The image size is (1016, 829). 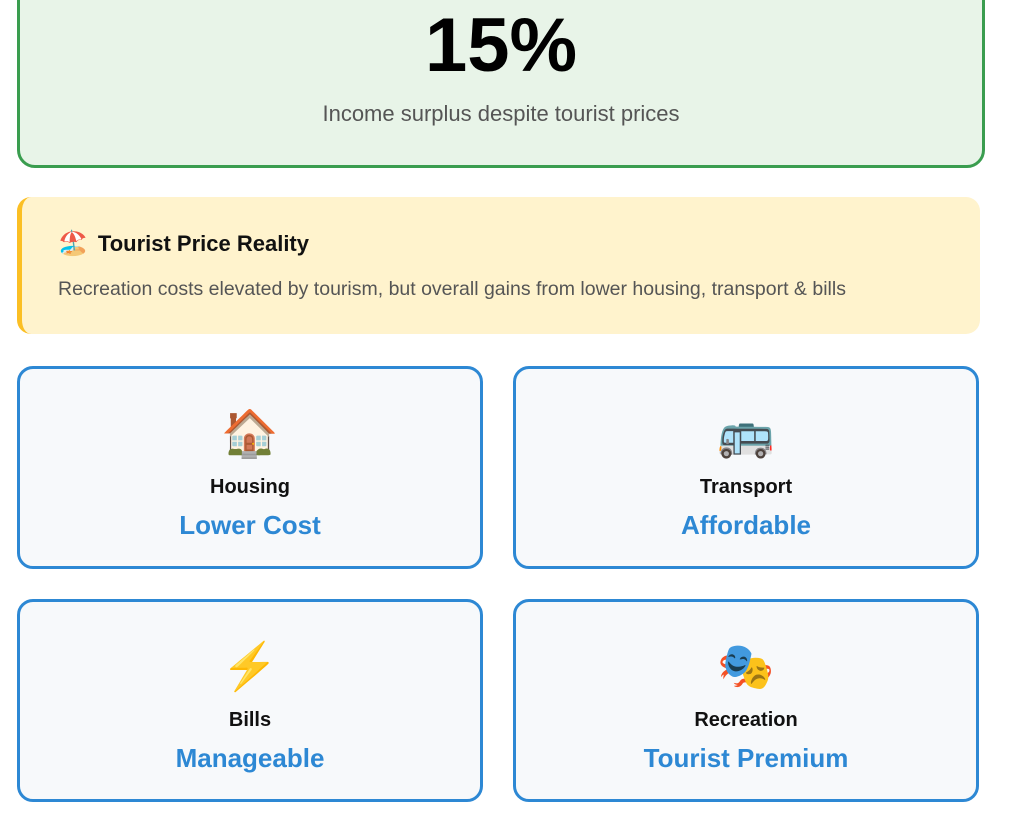 What do you see at coordinates (746, 700) in the screenshot?
I see `category-card-recreation: 🎭 Recreation Tourist Premium` at bounding box center [746, 700].